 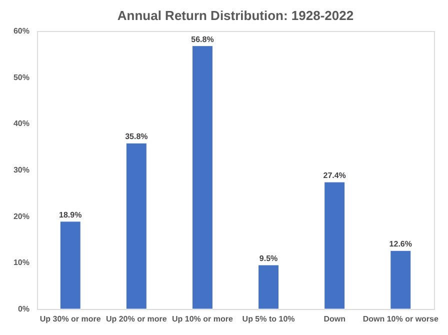 What do you see at coordinates (400, 319) in the screenshot?
I see `x-tick-label: Down 10% or worse` at bounding box center [400, 319].